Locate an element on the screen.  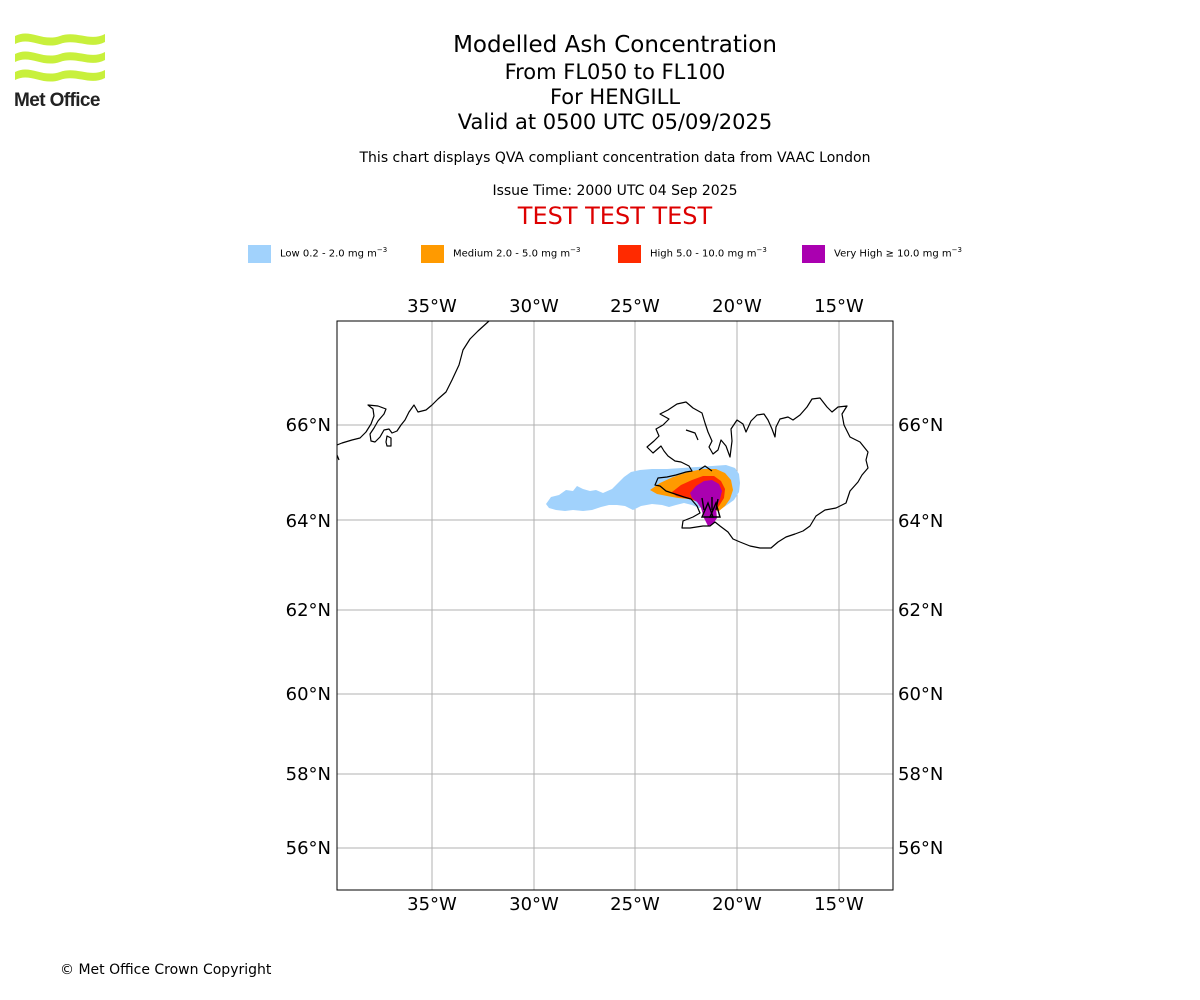
lon-tick-top: 30°W is located at coordinates (534, 306).